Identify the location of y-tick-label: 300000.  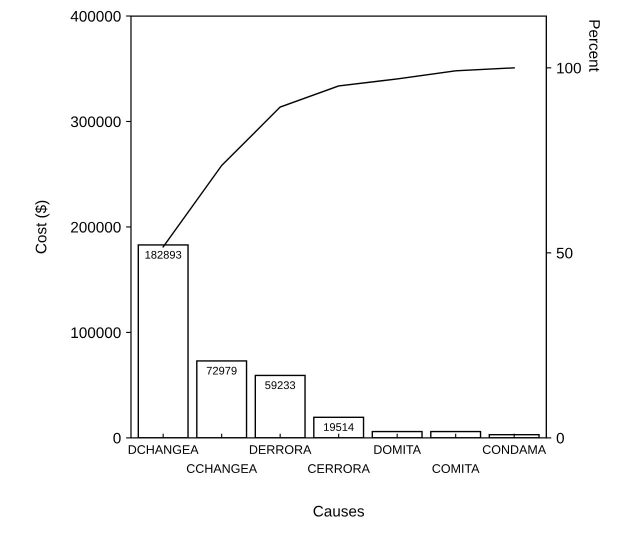
(95, 122).